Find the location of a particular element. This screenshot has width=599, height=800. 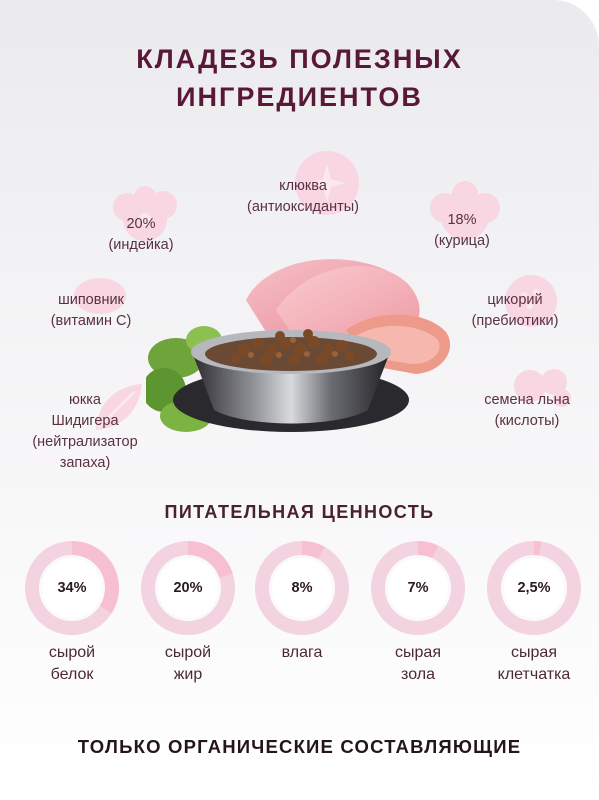

ring-value: 8% is located at coordinates (302, 588).